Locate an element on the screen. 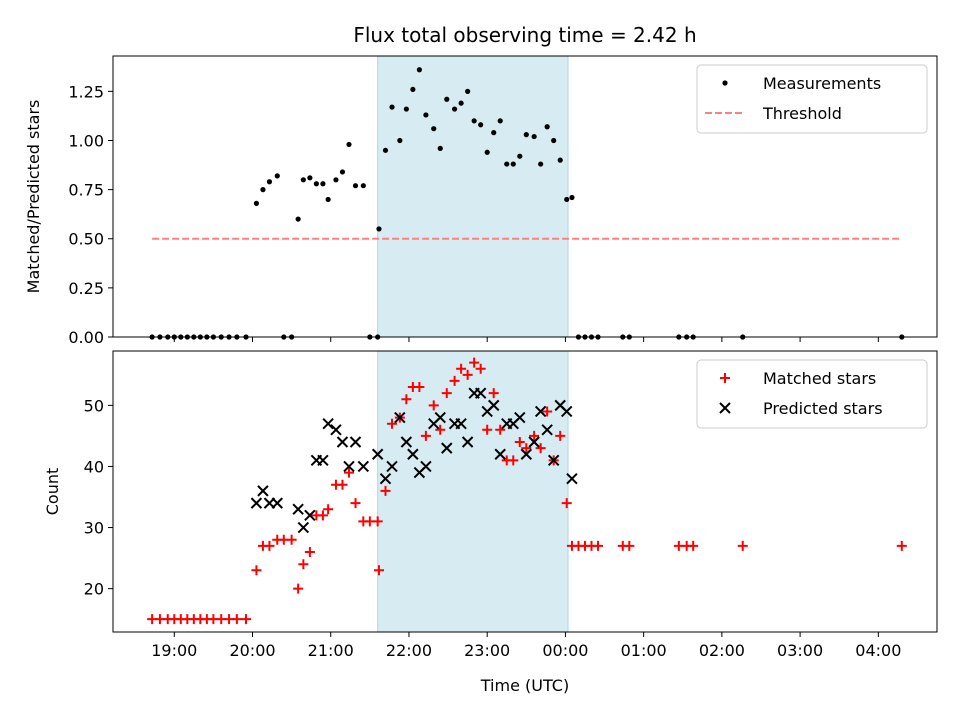 This screenshot has height=720, width=960. x-axis-label: Time (UTC) is located at coordinates (524, 685).